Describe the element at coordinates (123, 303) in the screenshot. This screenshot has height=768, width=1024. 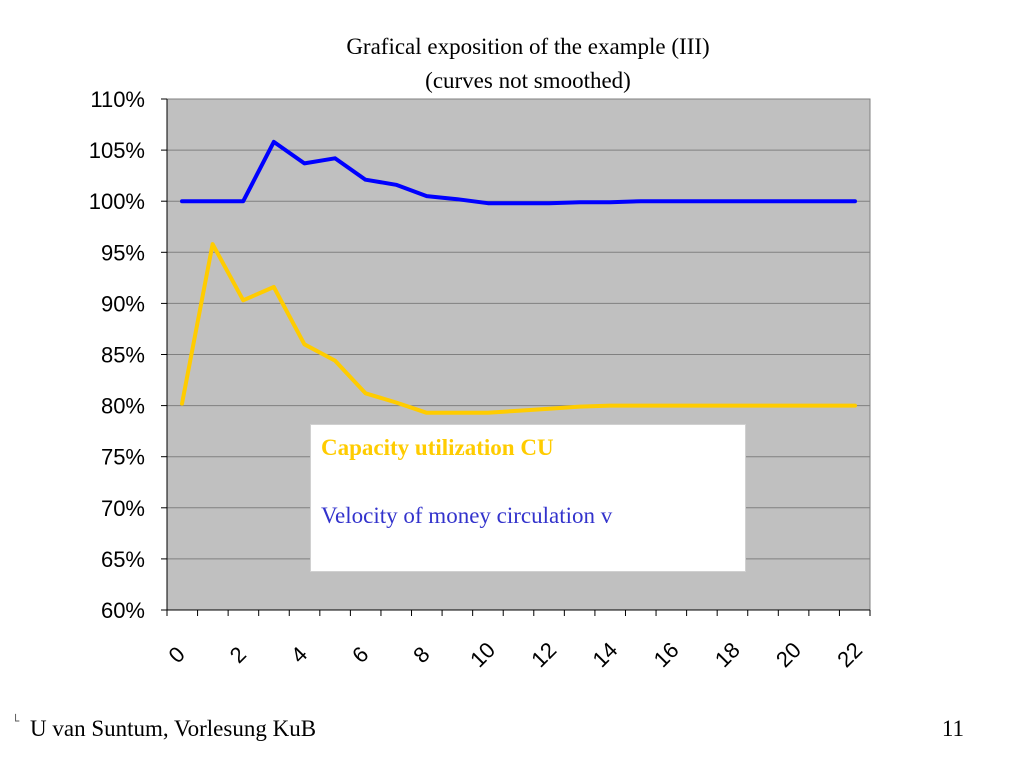
I see `y-tick-label: 90%` at that location.